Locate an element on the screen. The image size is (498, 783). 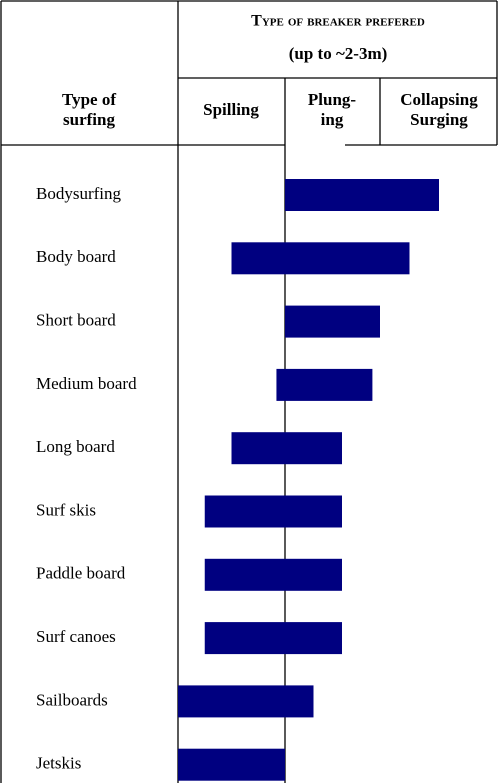
title: Type of breaker prefered is located at coordinates (338, 21).